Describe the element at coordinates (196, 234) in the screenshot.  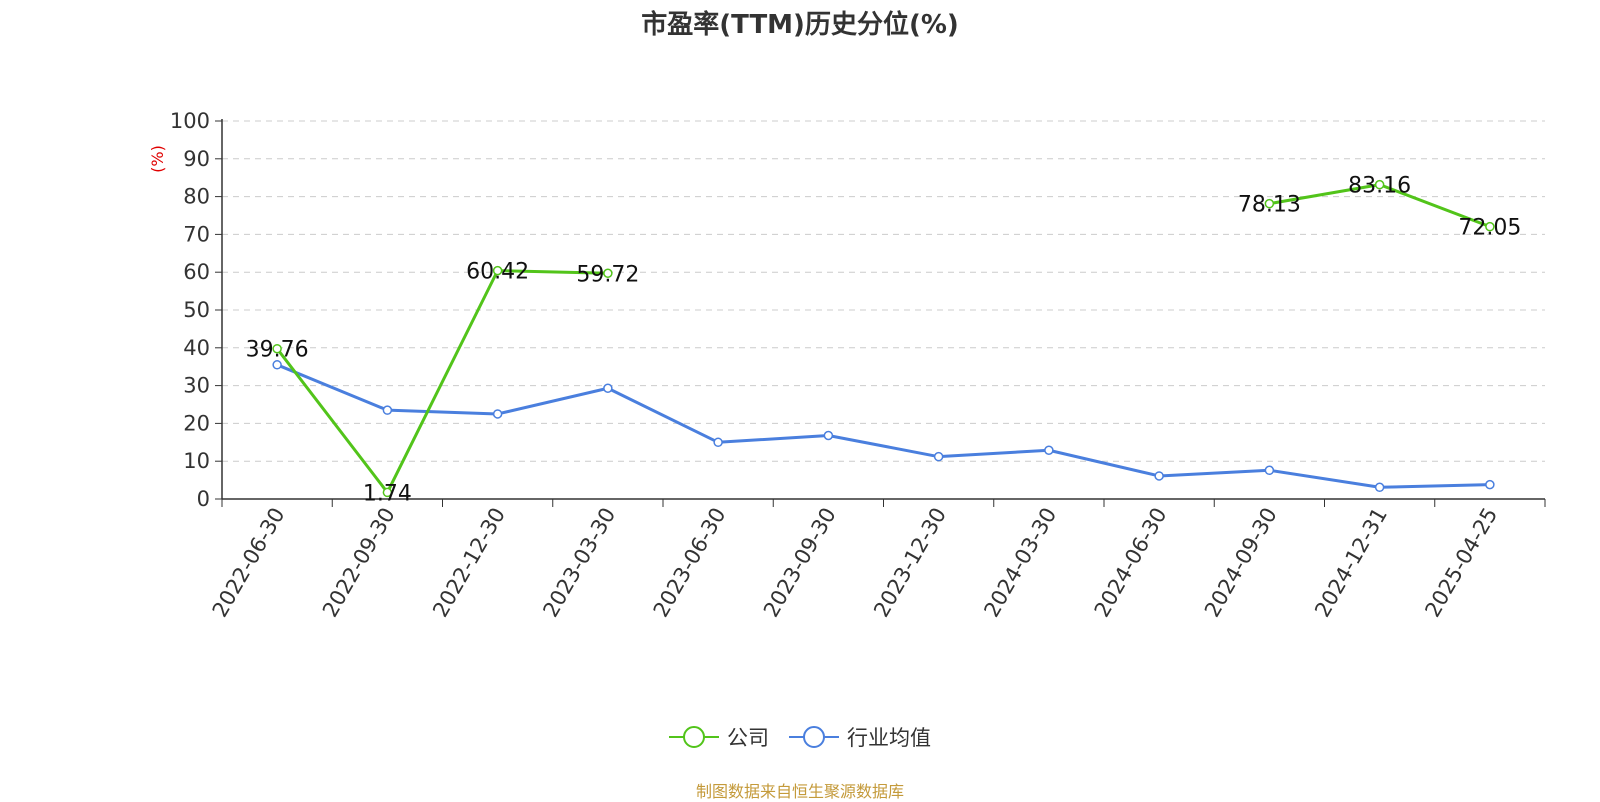
I see `y-tick-label-70: 70` at that location.